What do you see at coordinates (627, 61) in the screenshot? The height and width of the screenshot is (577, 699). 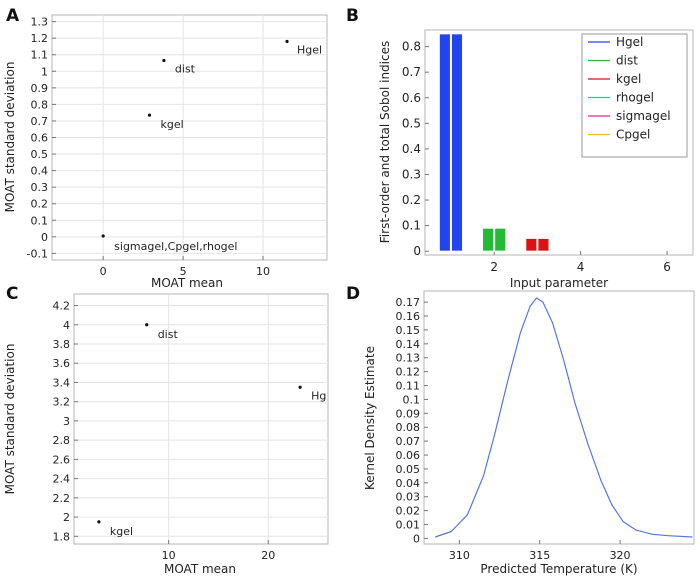 I see `legend-label: dist` at bounding box center [627, 61].